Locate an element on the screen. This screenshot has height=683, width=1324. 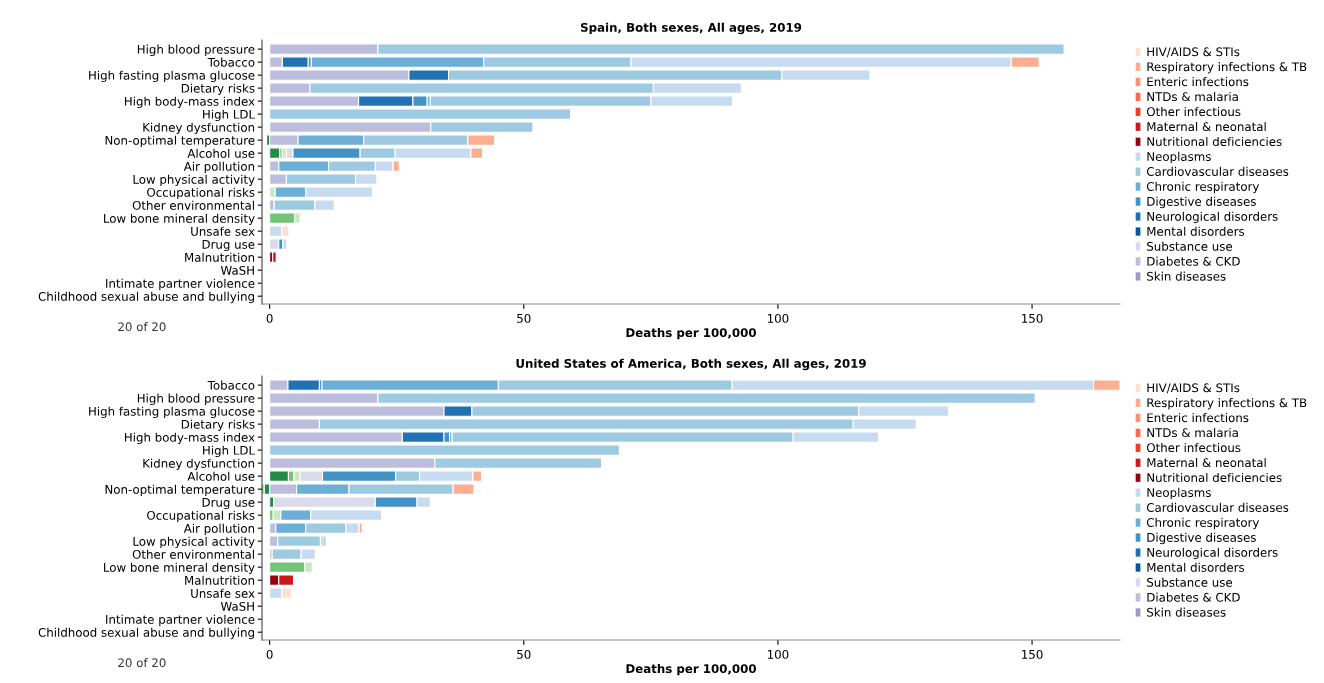
chart-title: United States of America, Both sexes, All ages, 2019 is located at coordinates (691, 364).